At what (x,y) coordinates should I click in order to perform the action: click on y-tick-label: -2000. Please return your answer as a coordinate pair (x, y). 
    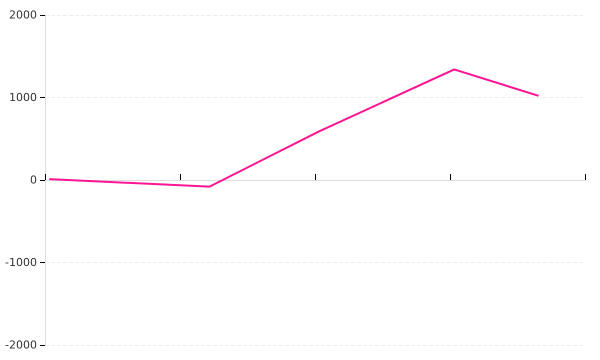
    Looking at the image, I should click on (21, 345).